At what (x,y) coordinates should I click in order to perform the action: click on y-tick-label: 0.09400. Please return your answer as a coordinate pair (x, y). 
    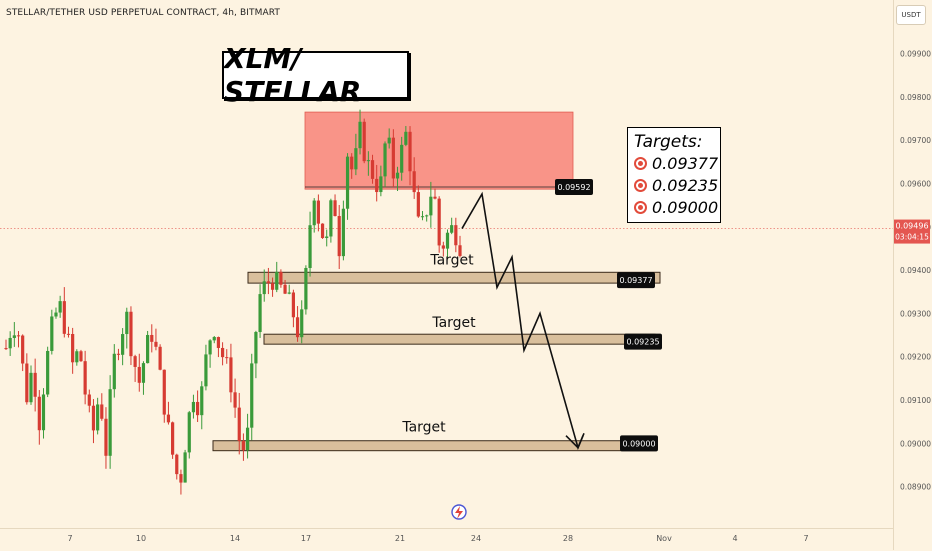
    Looking at the image, I should click on (915, 270).